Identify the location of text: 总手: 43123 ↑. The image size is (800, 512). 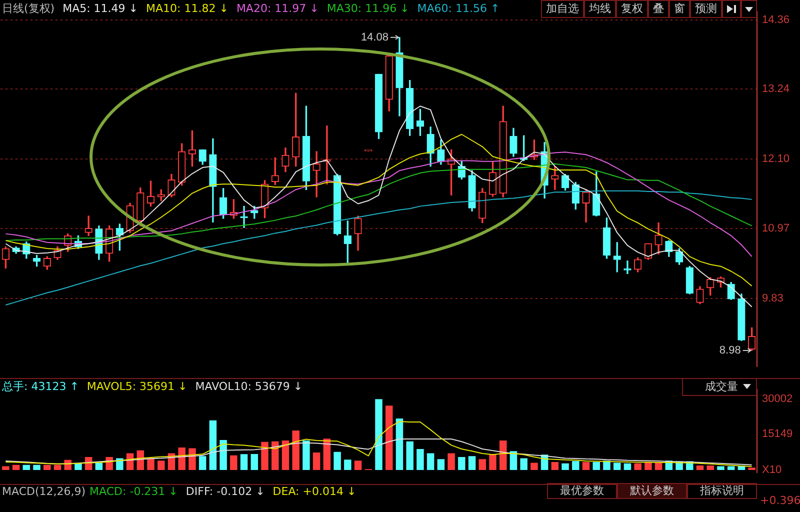
(40, 386).